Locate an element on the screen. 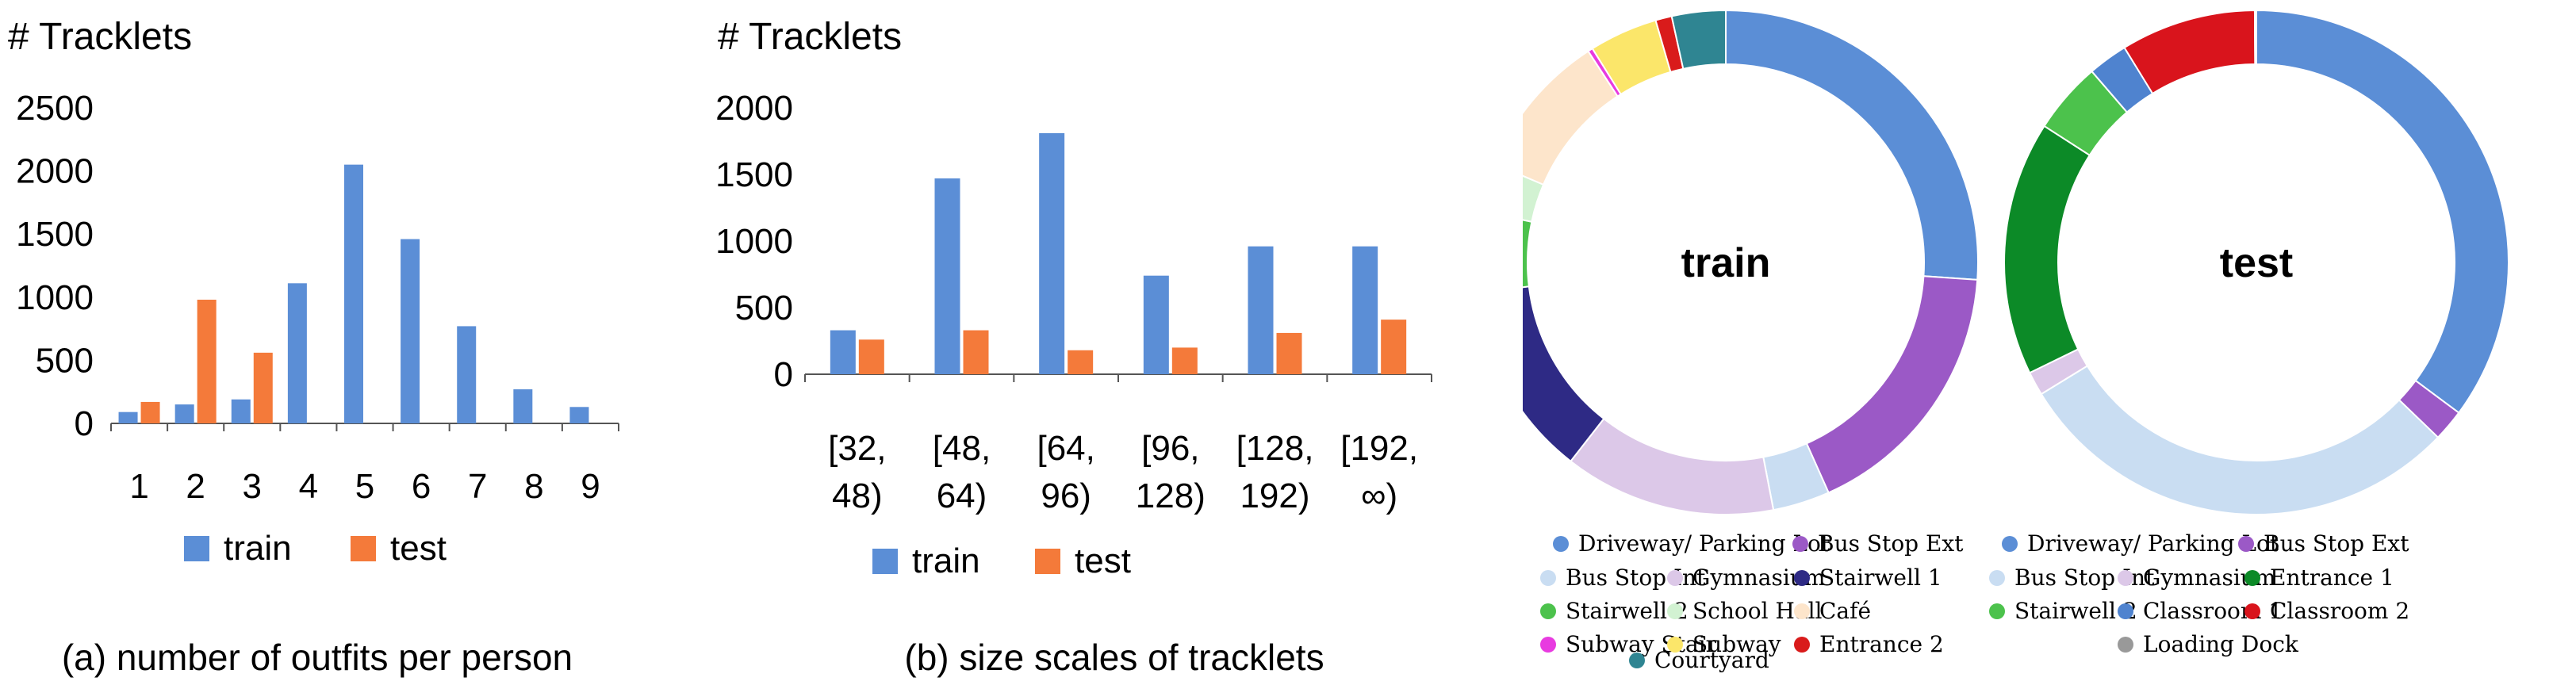 This screenshot has height=689, width=2576. donut-test-center-title: test is located at coordinates (2256, 263).